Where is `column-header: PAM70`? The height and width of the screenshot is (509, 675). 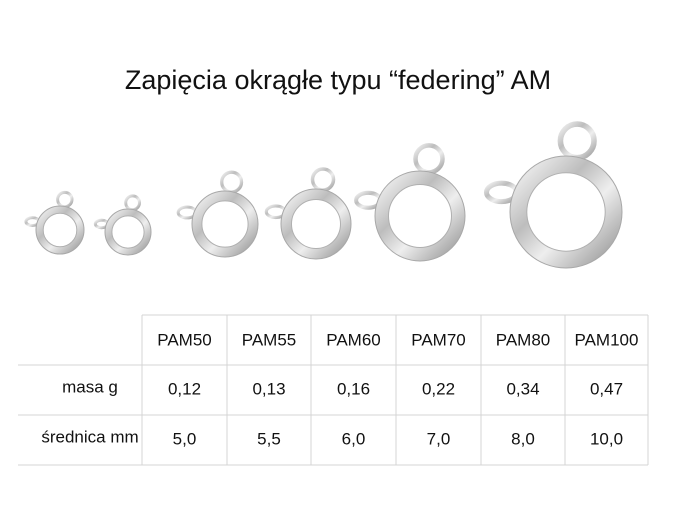
column-header: PAM70 is located at coordinates (438, 339).